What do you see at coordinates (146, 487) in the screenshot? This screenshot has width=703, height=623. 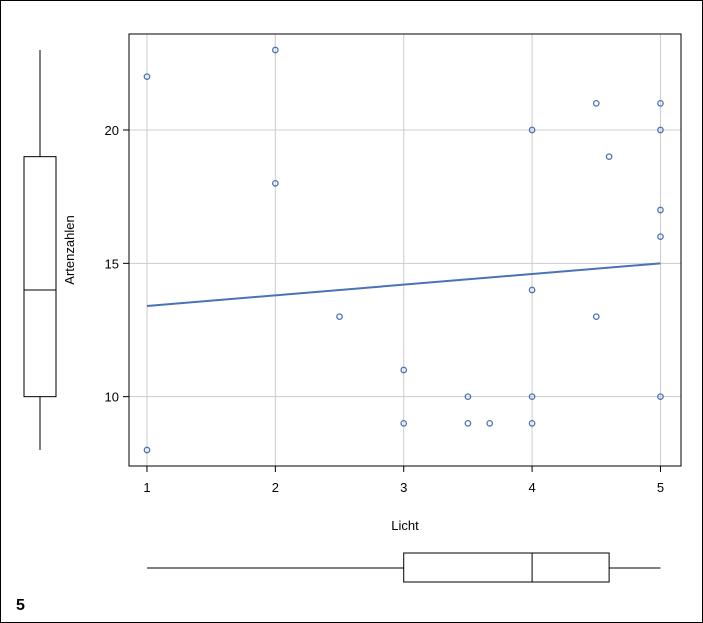 I see `x-tick-label: 1` at bounding box center [146, 487].